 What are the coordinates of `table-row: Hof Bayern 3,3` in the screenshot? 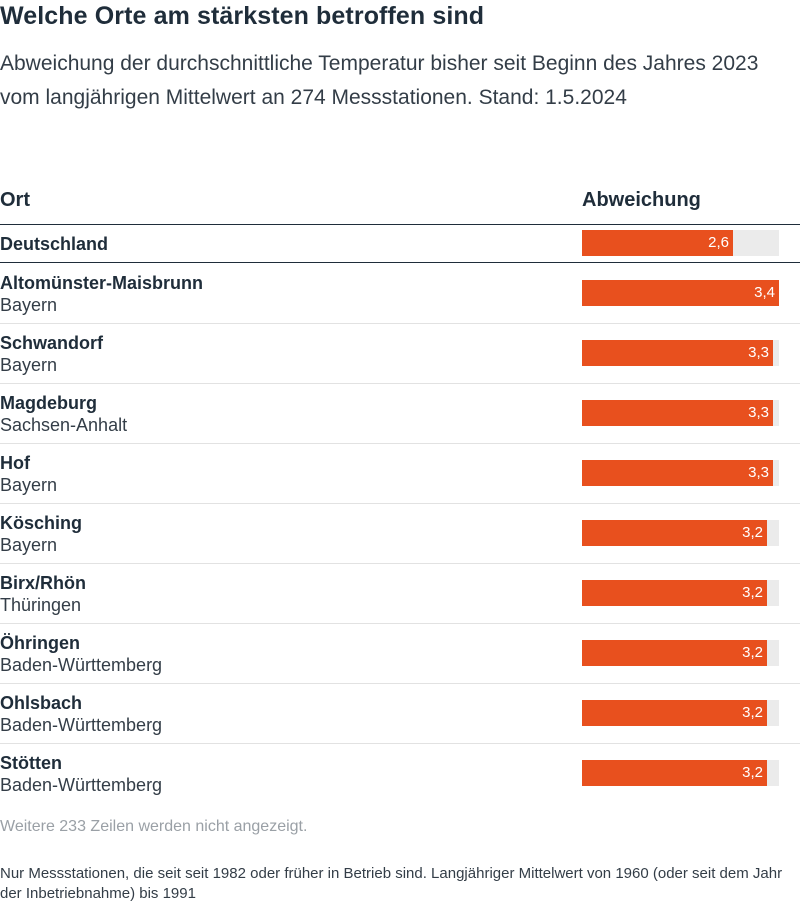 It's located at (400, 473).